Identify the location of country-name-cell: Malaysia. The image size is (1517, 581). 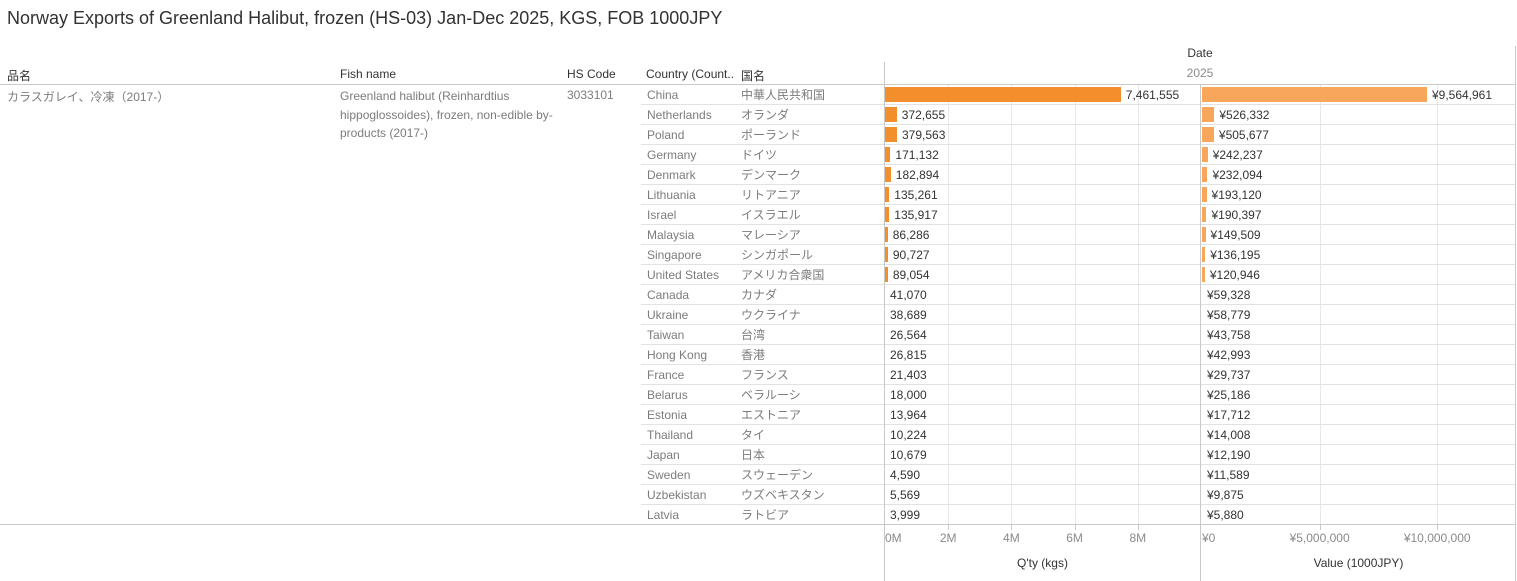
(671, 235).